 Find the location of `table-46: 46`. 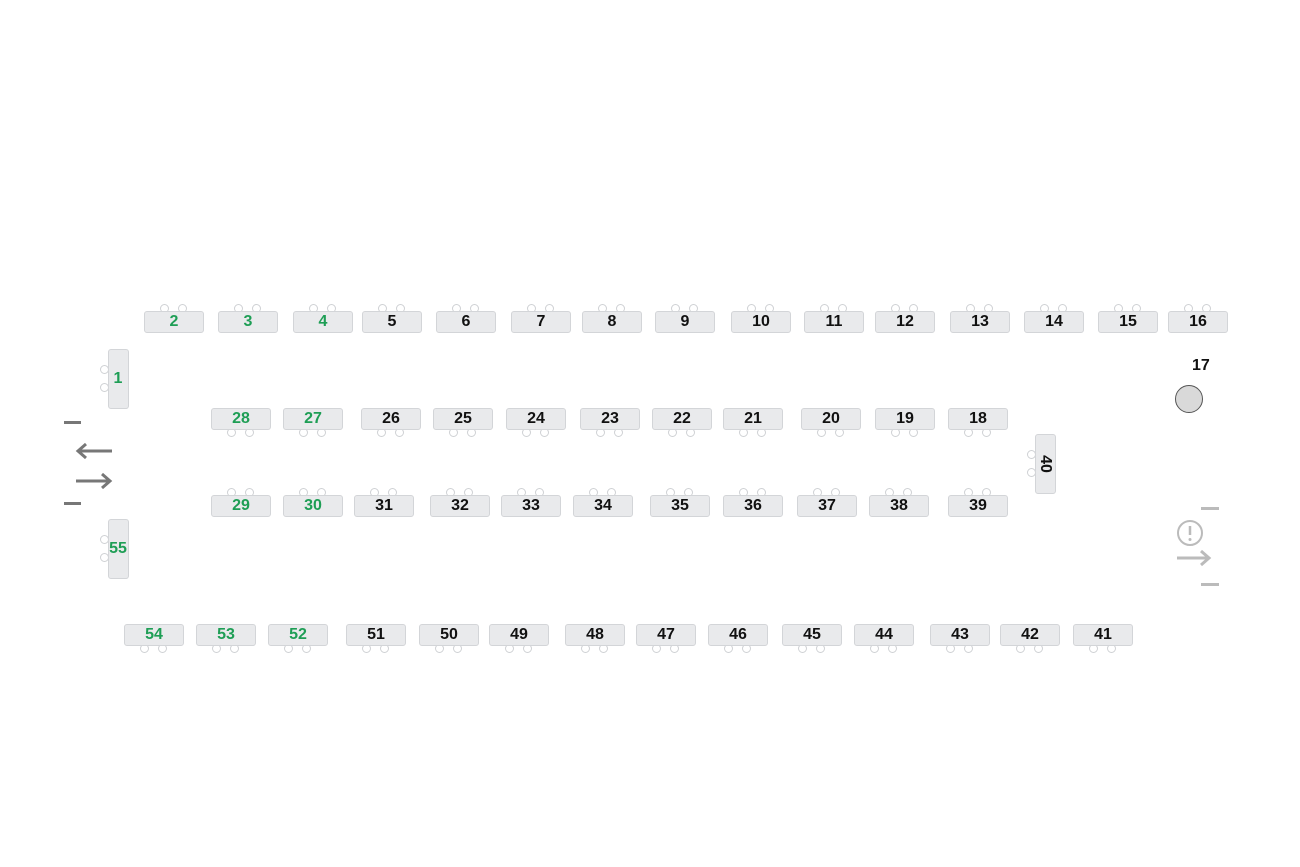

table-46: 46 is located at coordinates (738, 635).